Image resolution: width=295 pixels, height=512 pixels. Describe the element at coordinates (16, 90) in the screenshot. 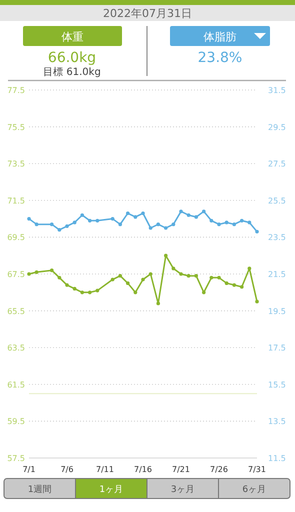

I see `y-tick-label: 77.5` at that location.